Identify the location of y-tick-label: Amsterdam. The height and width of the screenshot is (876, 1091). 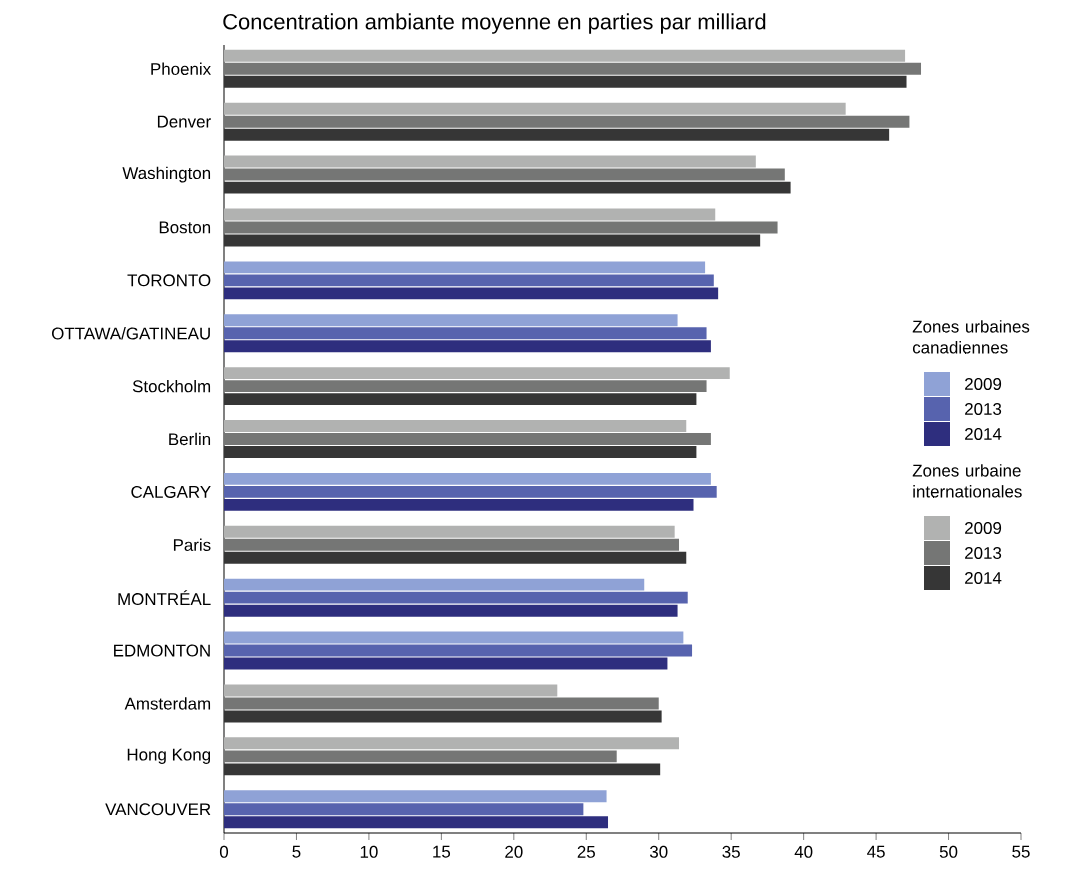
(167, 703).